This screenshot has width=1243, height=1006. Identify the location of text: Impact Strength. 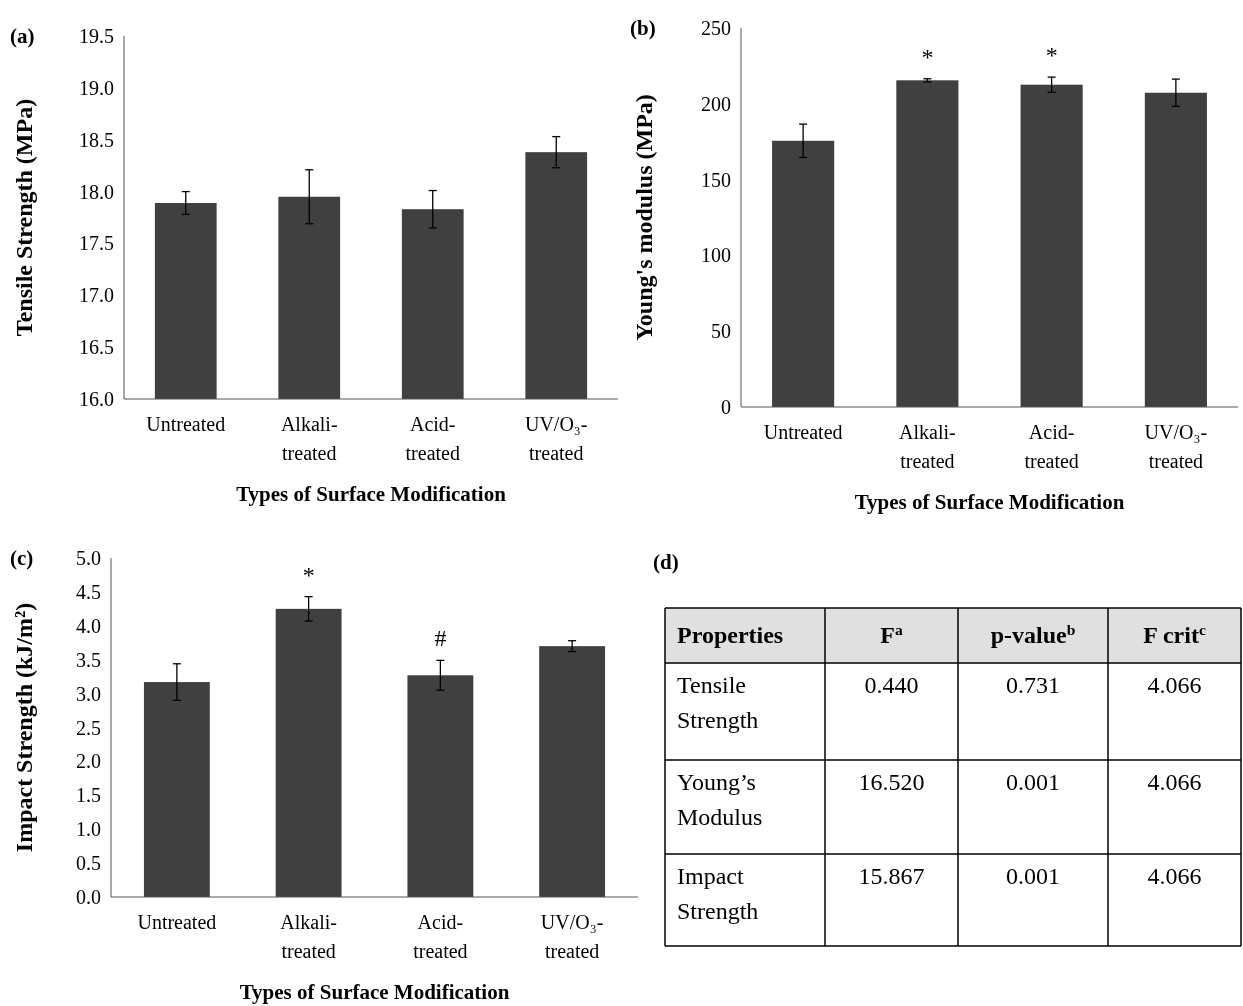
(718, 893).